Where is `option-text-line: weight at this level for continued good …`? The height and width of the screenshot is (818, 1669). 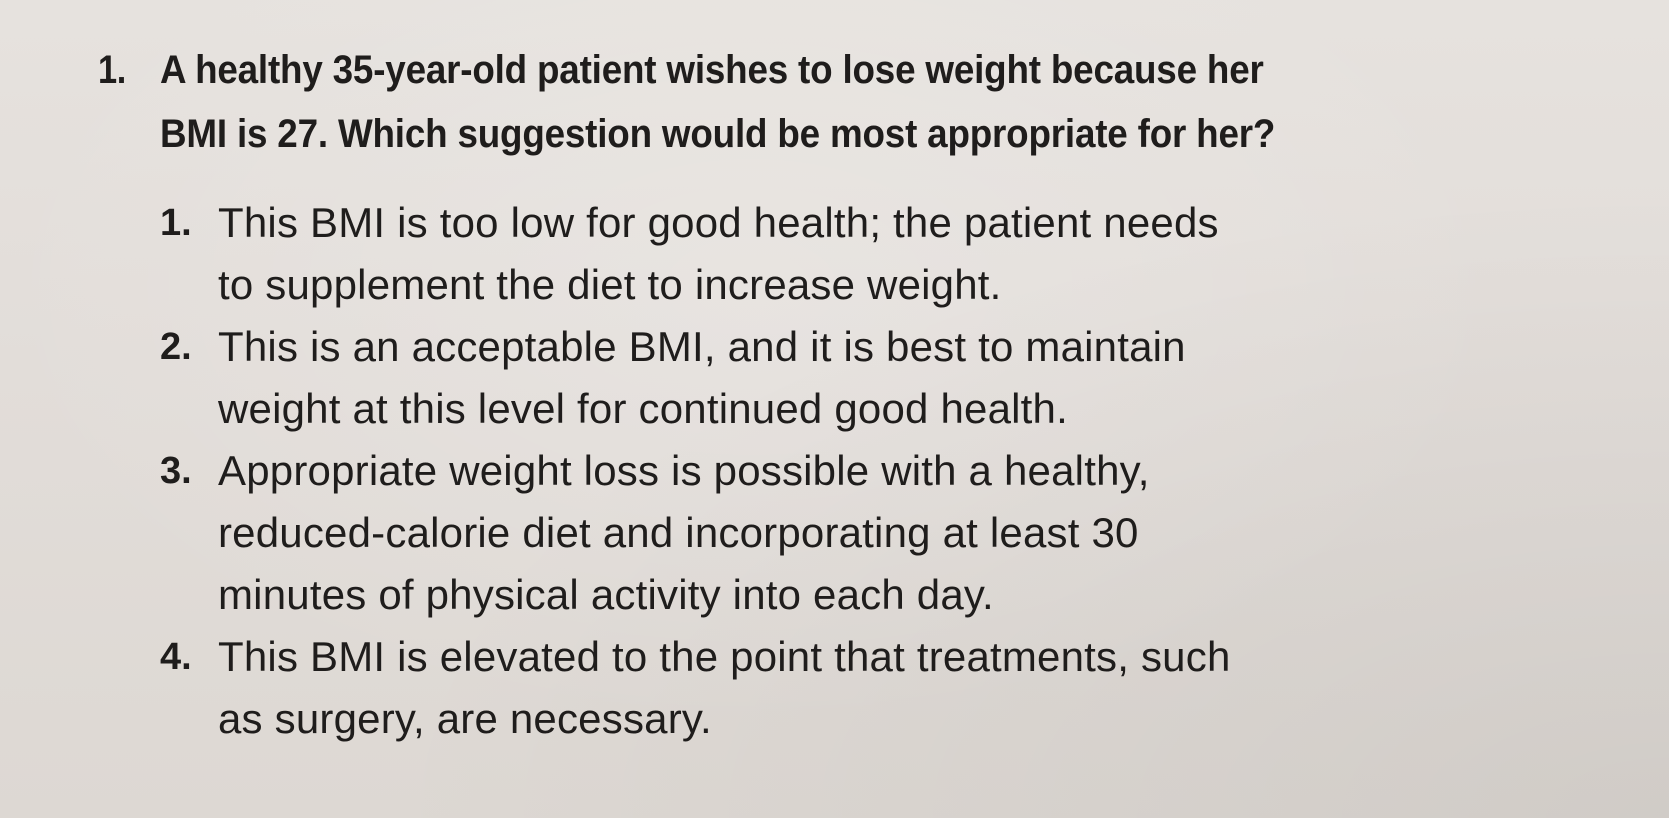 option-text-line: weight at this level for continued good … is located at coordinates (643, 408).